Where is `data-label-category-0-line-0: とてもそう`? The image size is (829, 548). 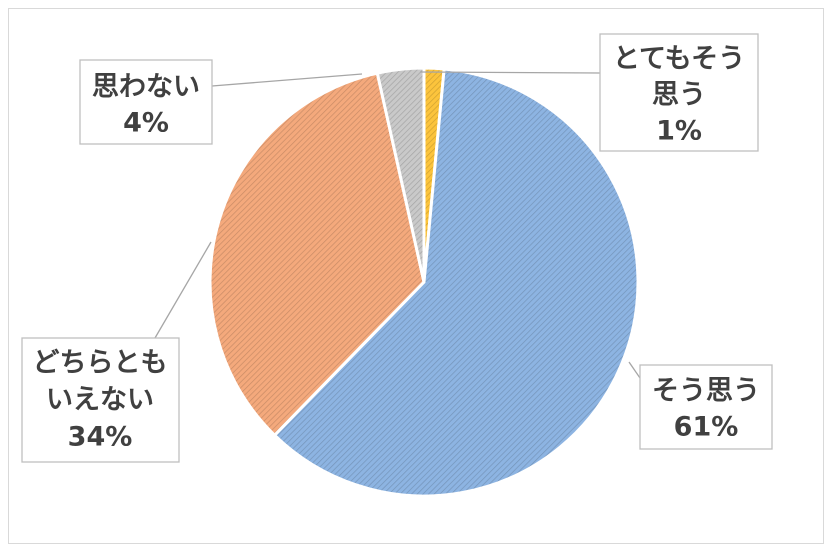
data-label-category-0-line-0: とてもそう is located at coordinates (679, 59).